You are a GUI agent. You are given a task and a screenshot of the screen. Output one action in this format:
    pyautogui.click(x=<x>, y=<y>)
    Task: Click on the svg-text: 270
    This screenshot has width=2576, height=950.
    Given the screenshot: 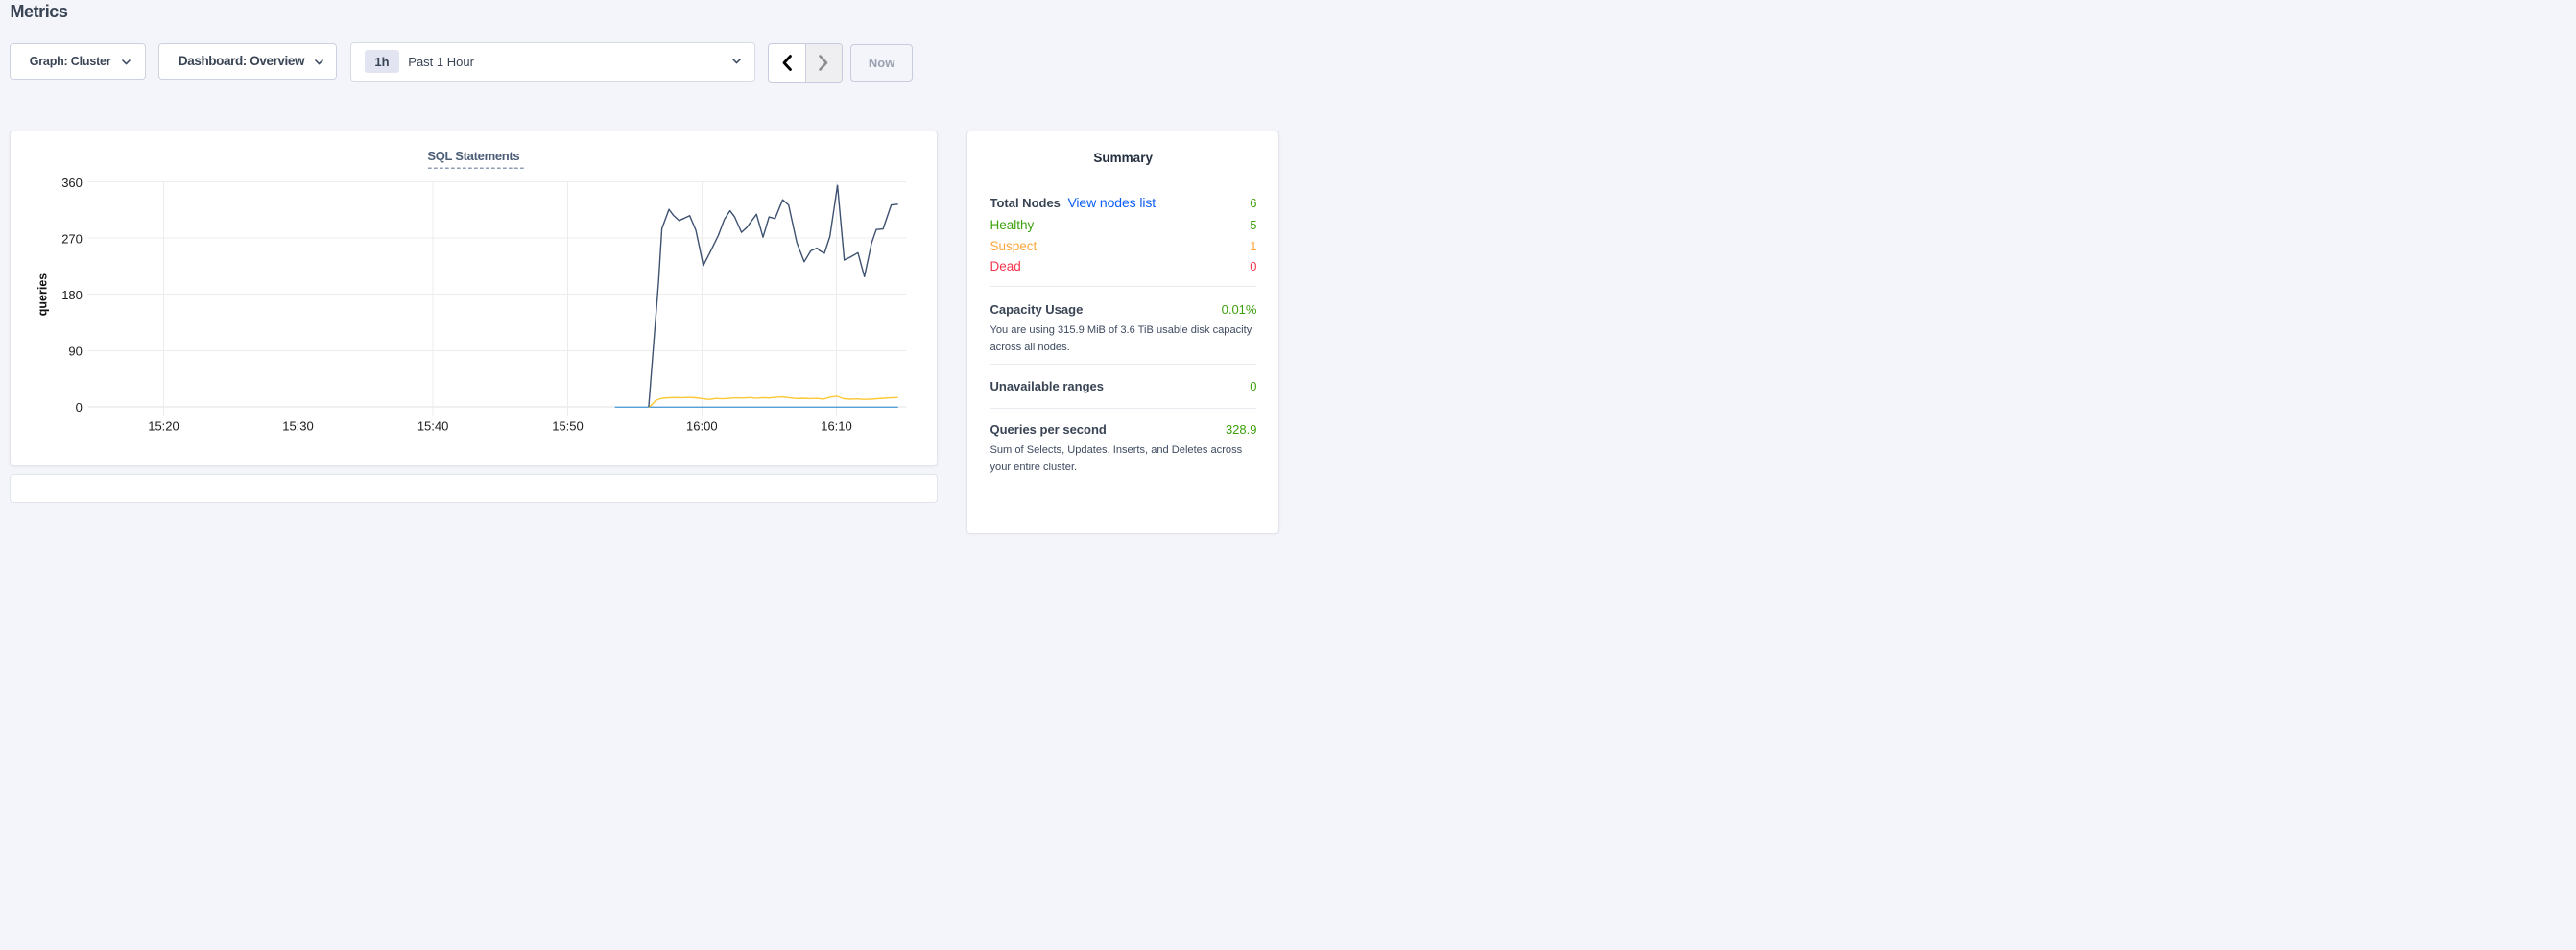 What is the action you would take?
    pyautogui.click(x=72, y=238)
    